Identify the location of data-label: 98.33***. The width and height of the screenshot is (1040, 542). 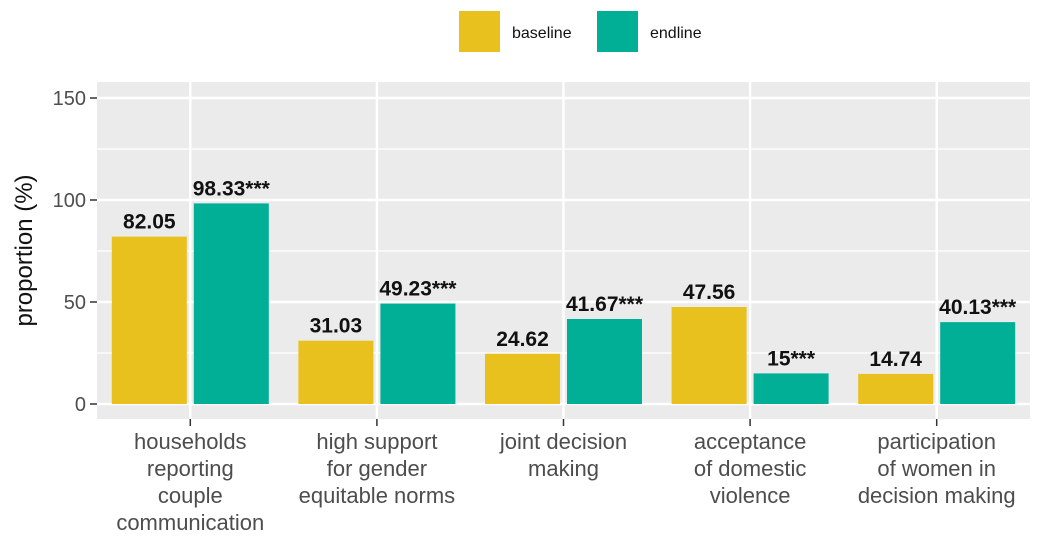
(232, 188).